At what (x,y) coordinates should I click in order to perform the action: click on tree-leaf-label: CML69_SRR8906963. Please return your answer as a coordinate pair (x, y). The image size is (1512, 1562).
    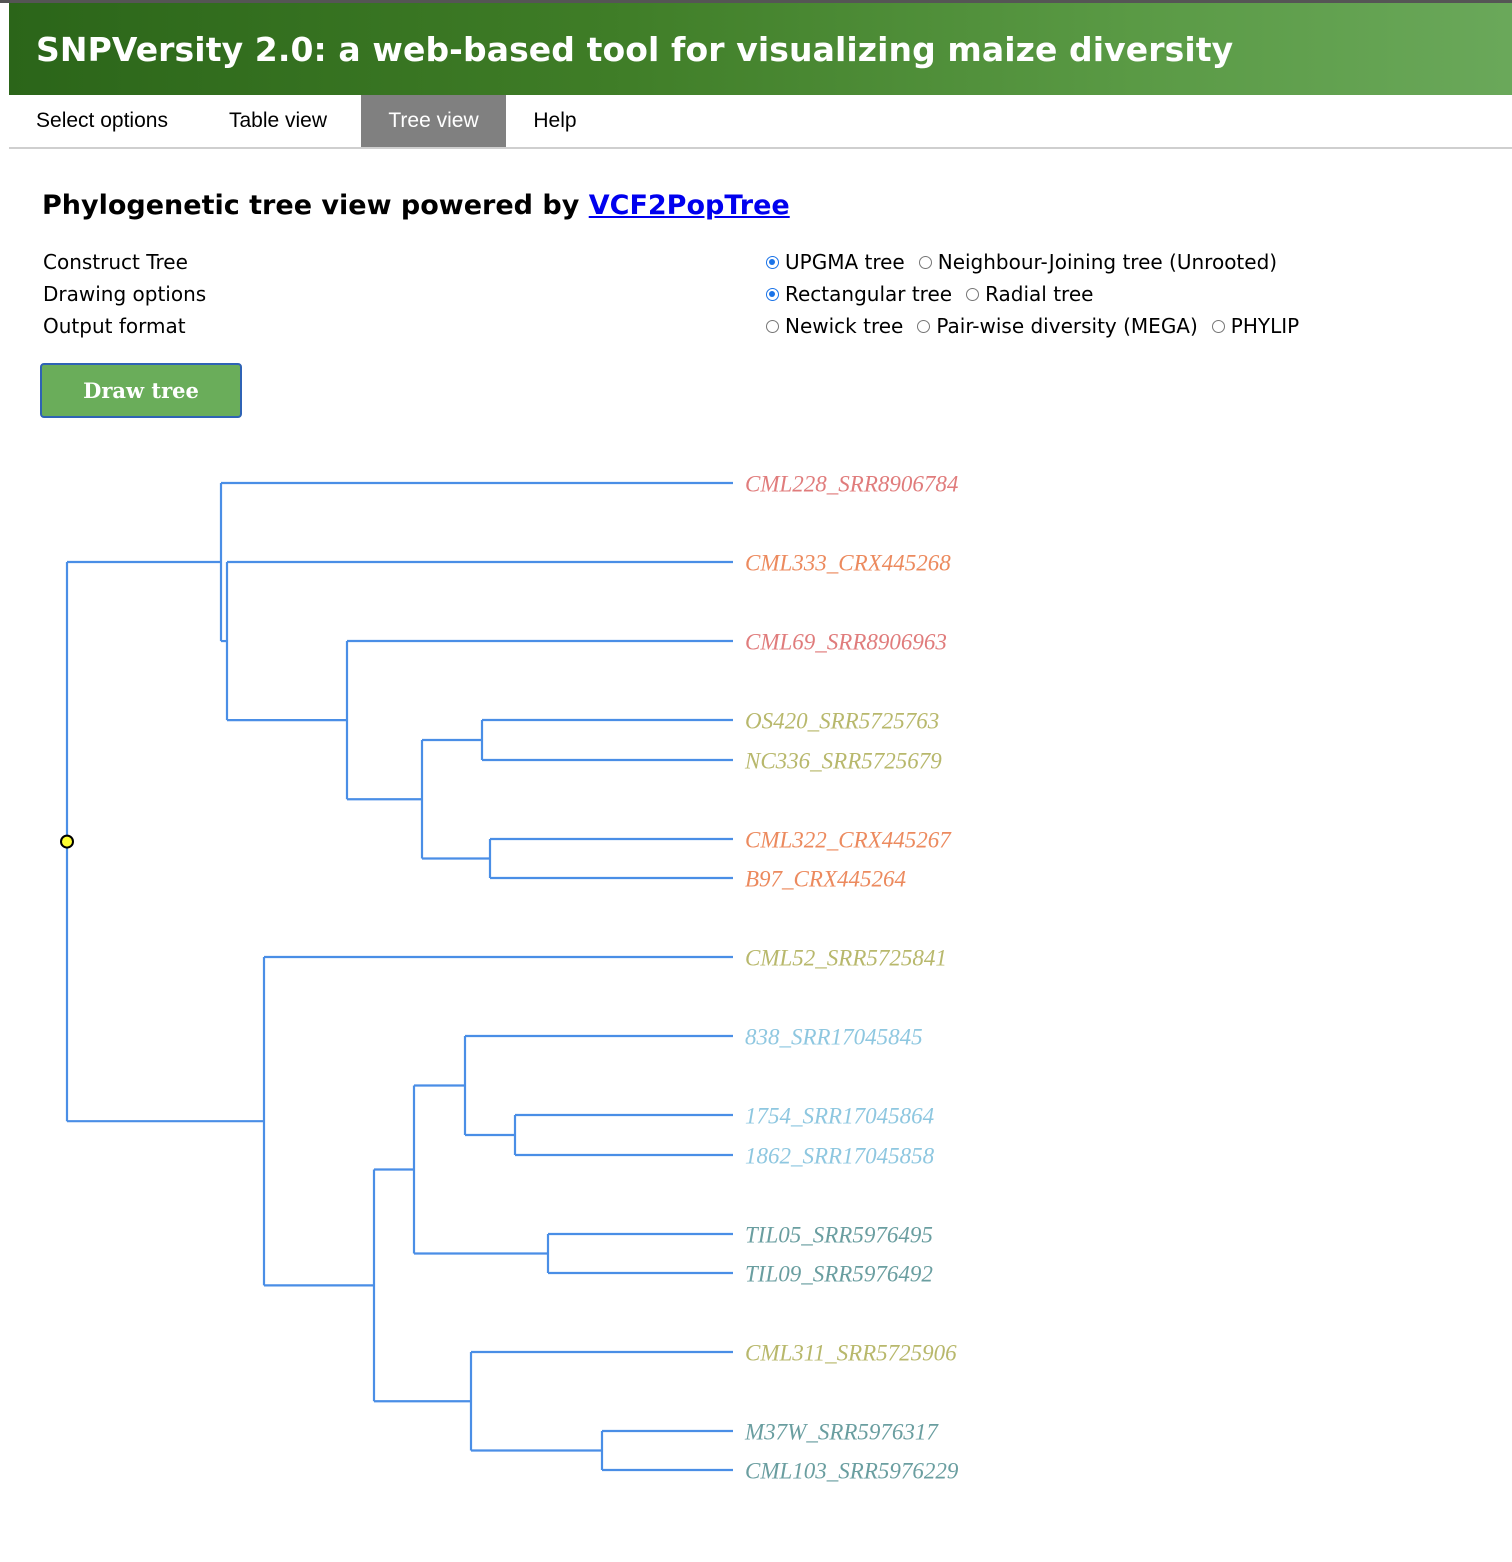
    Looking at the image, I should click on (846, 641).